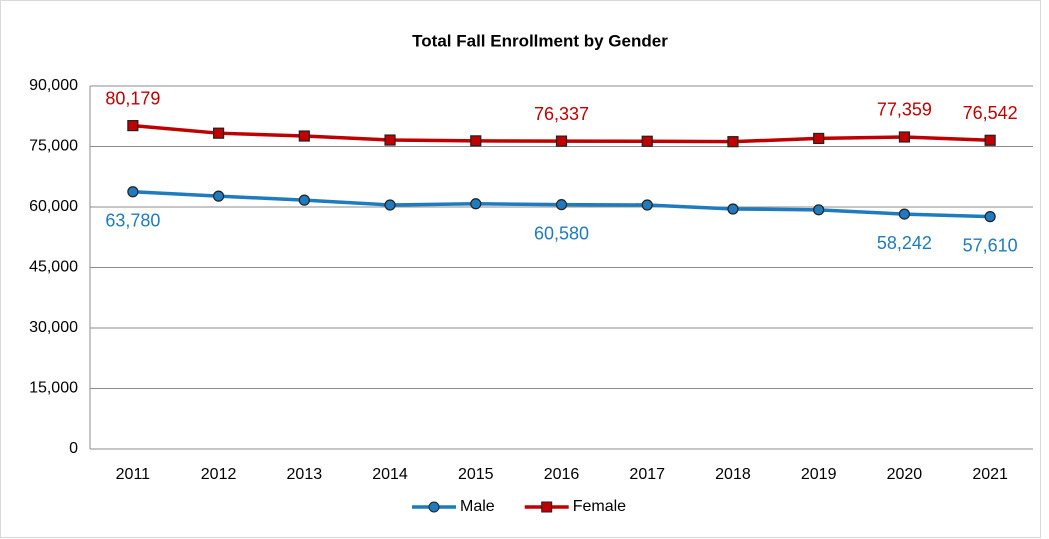  What do you see at coordinates (562, 474) in the screenshot?
I see `x-tick-label: 2016` at bounding box center [562, 474].